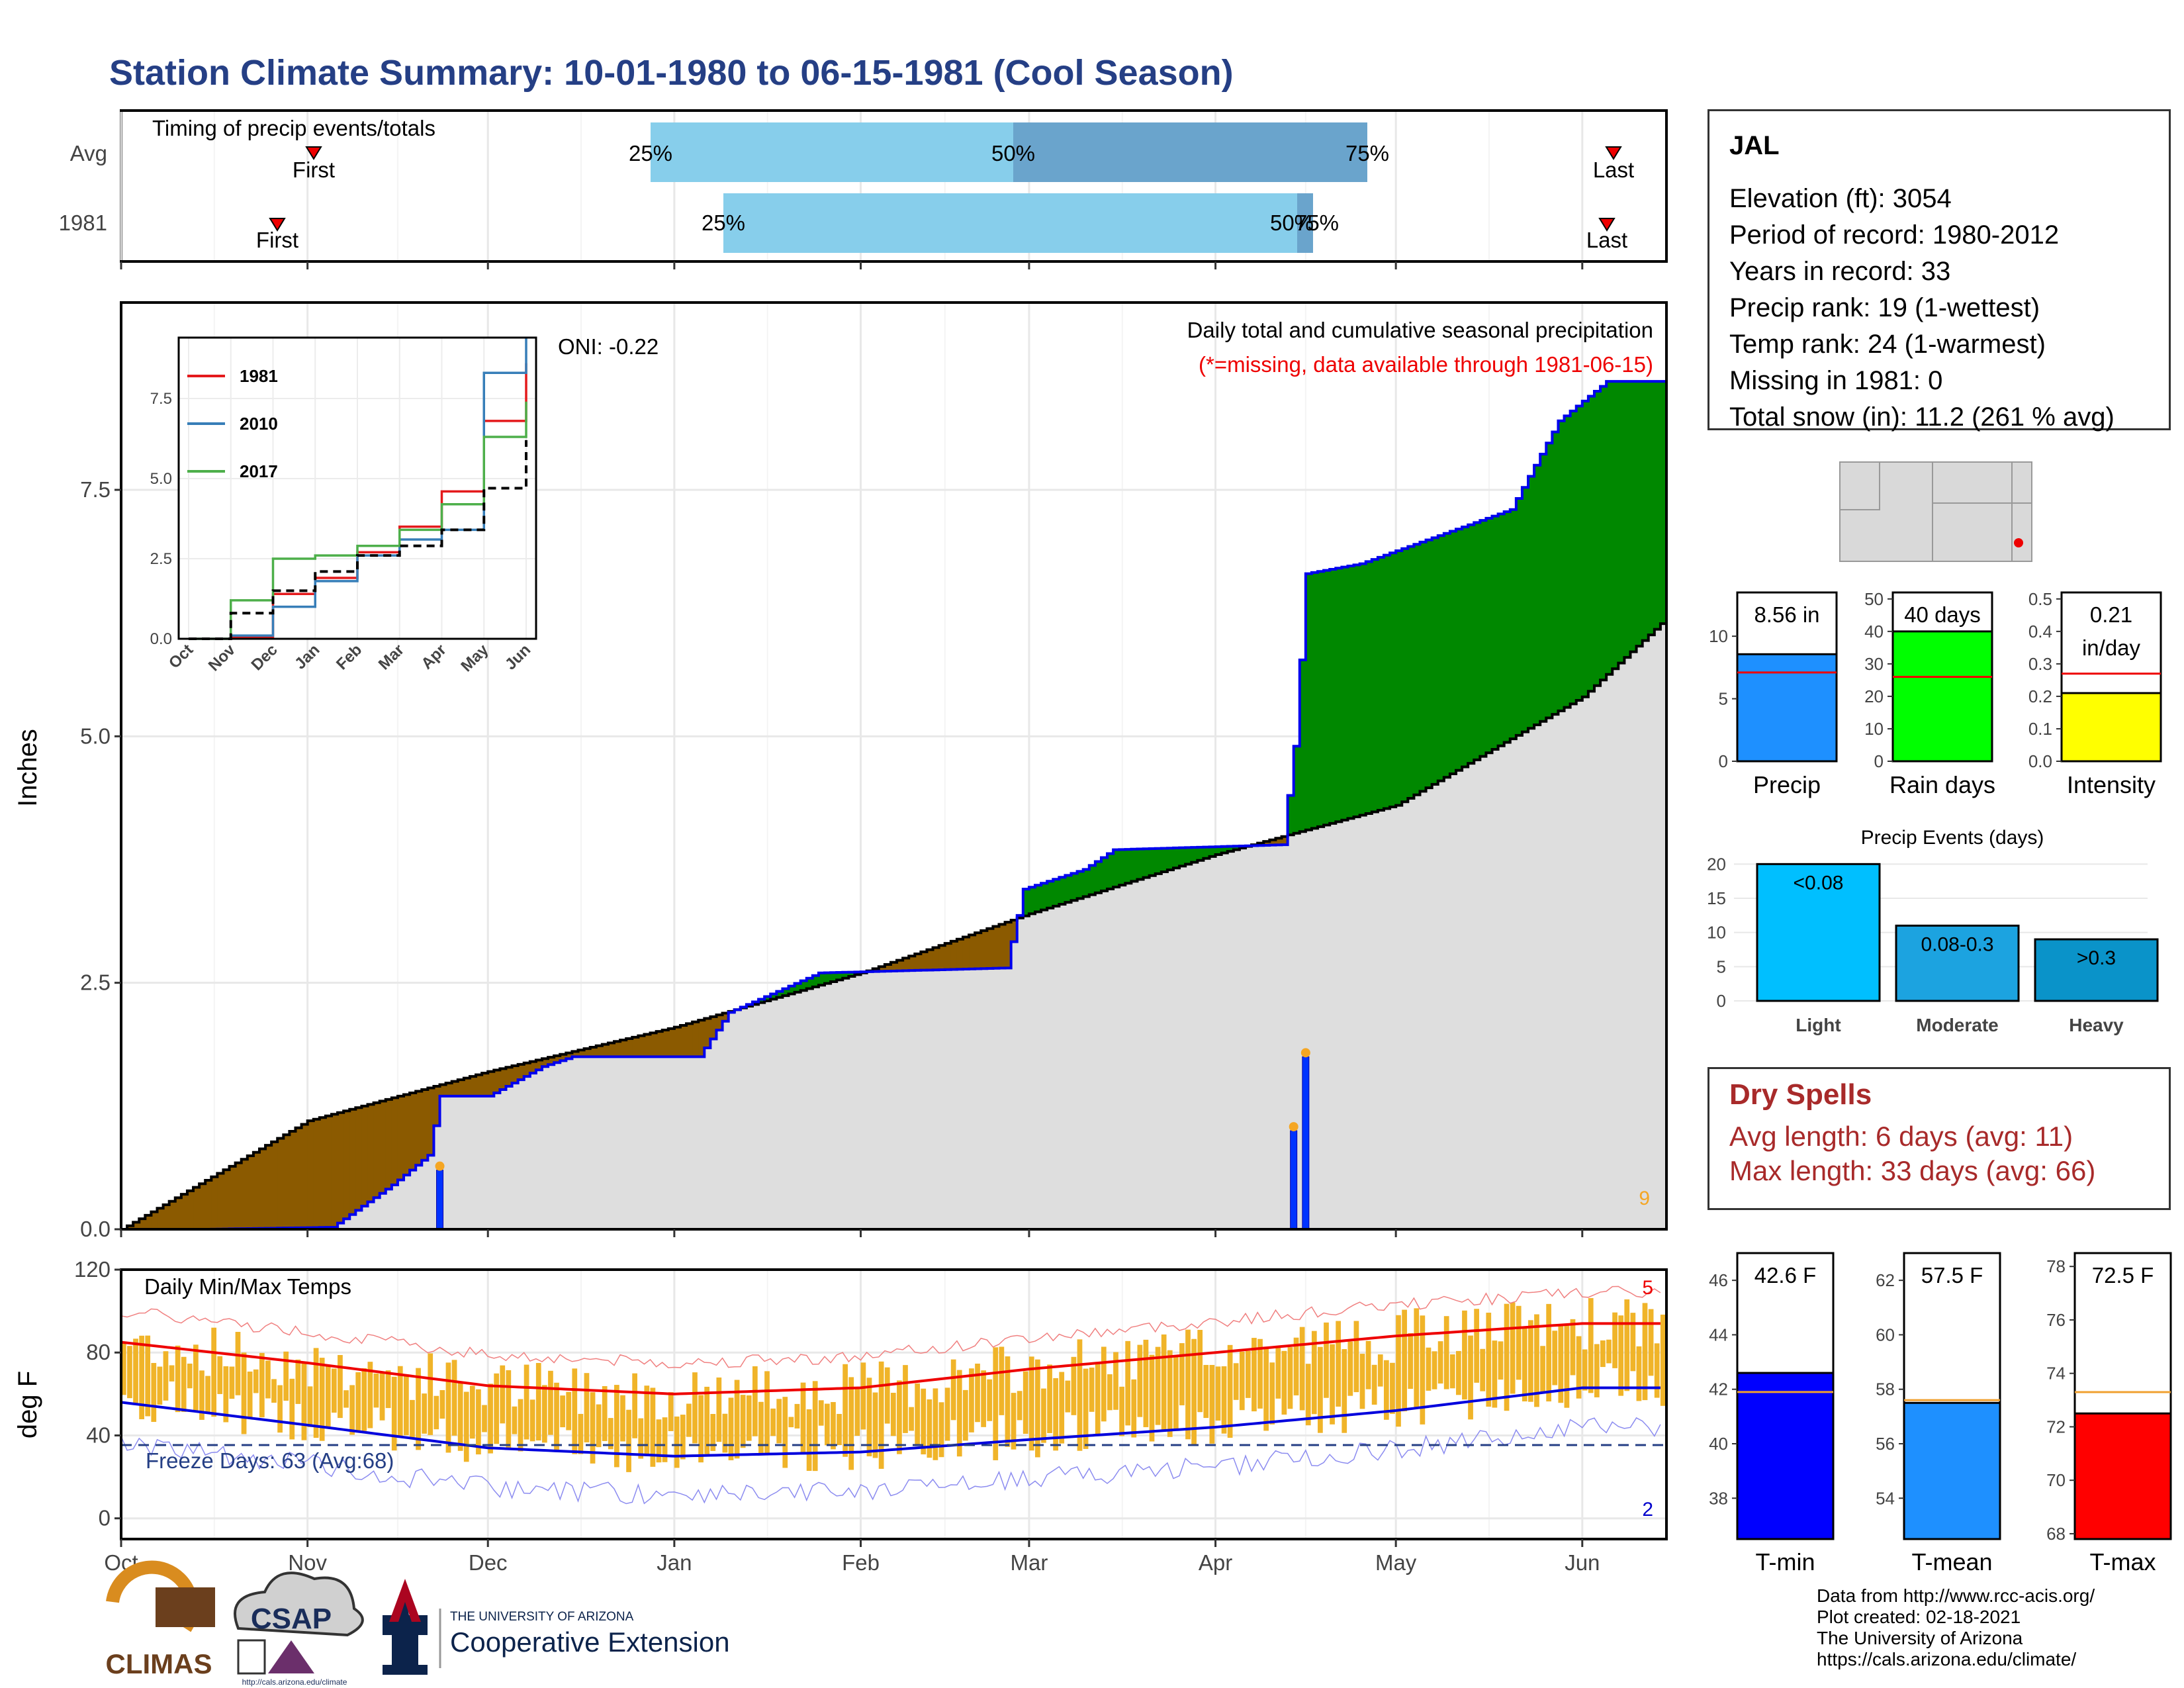 The width and height of the screenshot is (2184, 1688). Describe the element at coordinates (259, 424) in the screenshot. I see `inset-legend-label: 2010` at that location.